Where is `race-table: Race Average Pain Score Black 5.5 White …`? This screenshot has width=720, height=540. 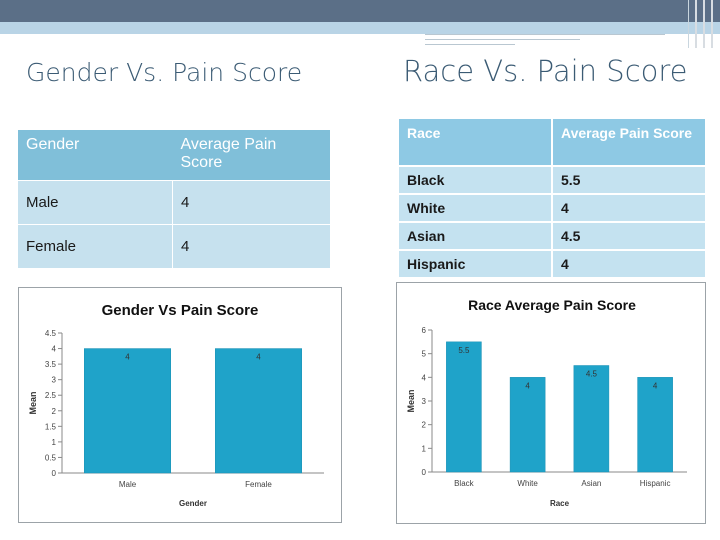 race-table: Race Average Pain Score Black 5.5 White … is located at coordinates (552, 198).